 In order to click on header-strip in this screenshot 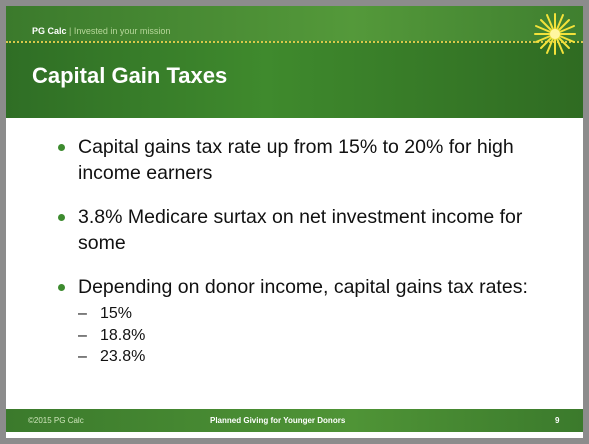, I will do `click(294, 23)`.